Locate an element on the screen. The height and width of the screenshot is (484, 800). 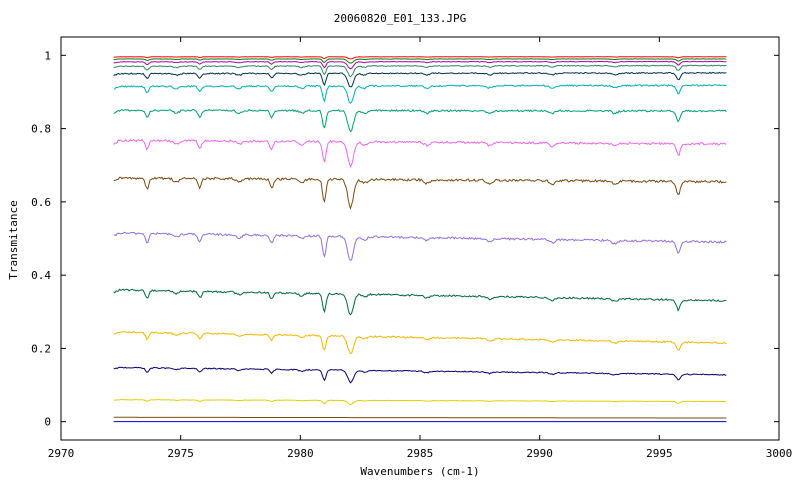
x-tick-label: 2975 is located at coordinates (180, 453).